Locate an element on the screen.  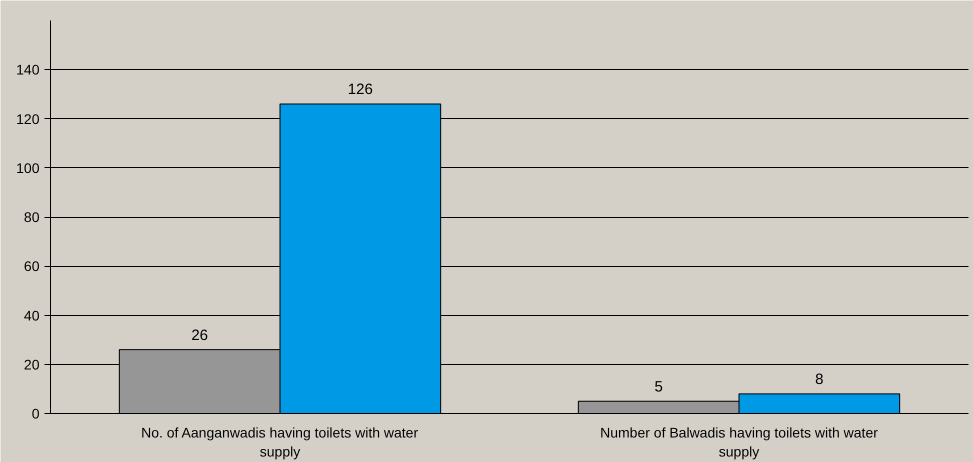
data-label: 26 is located at coordinates (199, 335).